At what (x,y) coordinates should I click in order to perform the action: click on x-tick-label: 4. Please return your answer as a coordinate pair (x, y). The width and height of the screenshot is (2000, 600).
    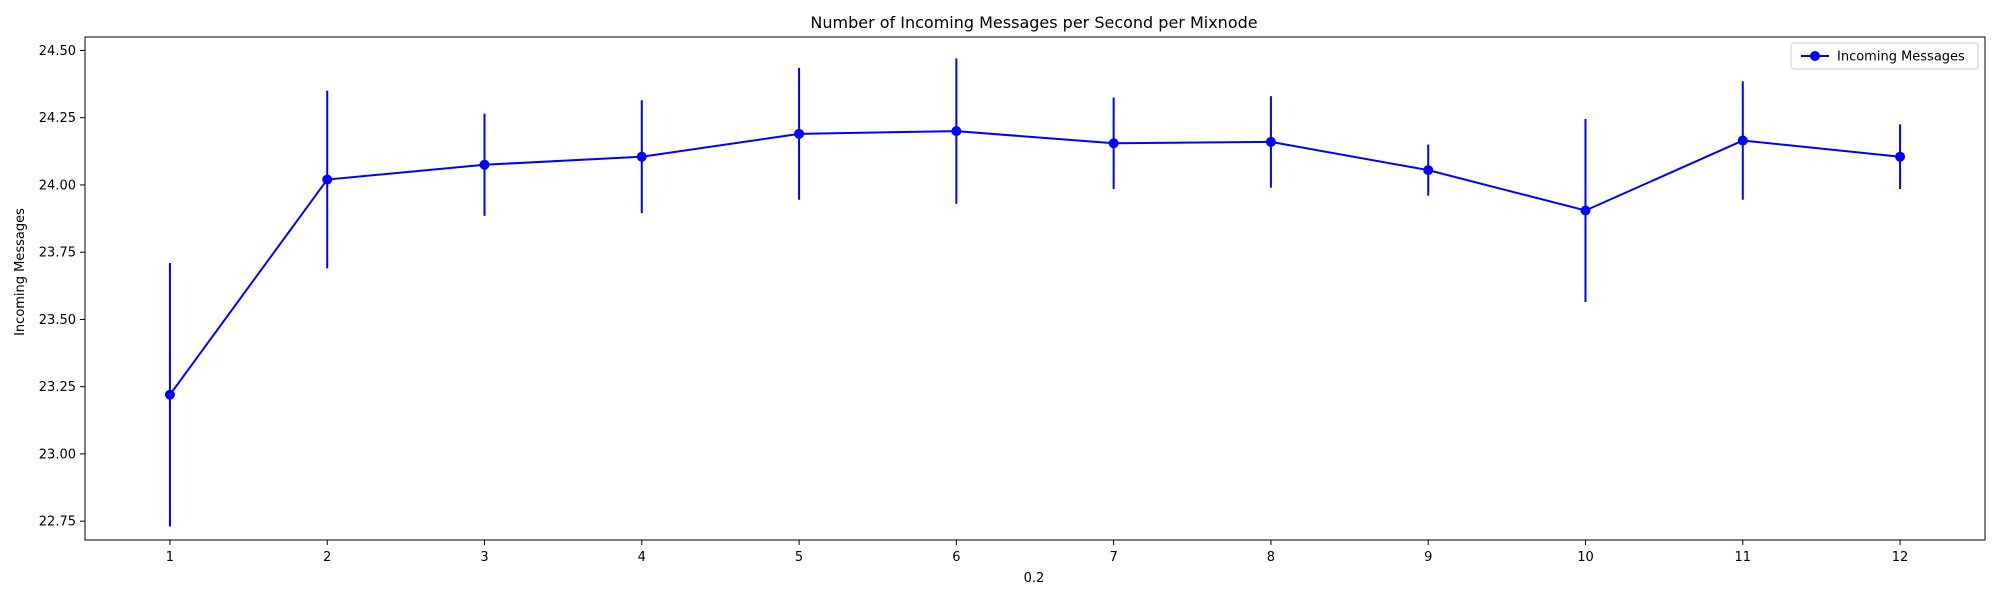
    Looking at the image, I should click on (642, 557).